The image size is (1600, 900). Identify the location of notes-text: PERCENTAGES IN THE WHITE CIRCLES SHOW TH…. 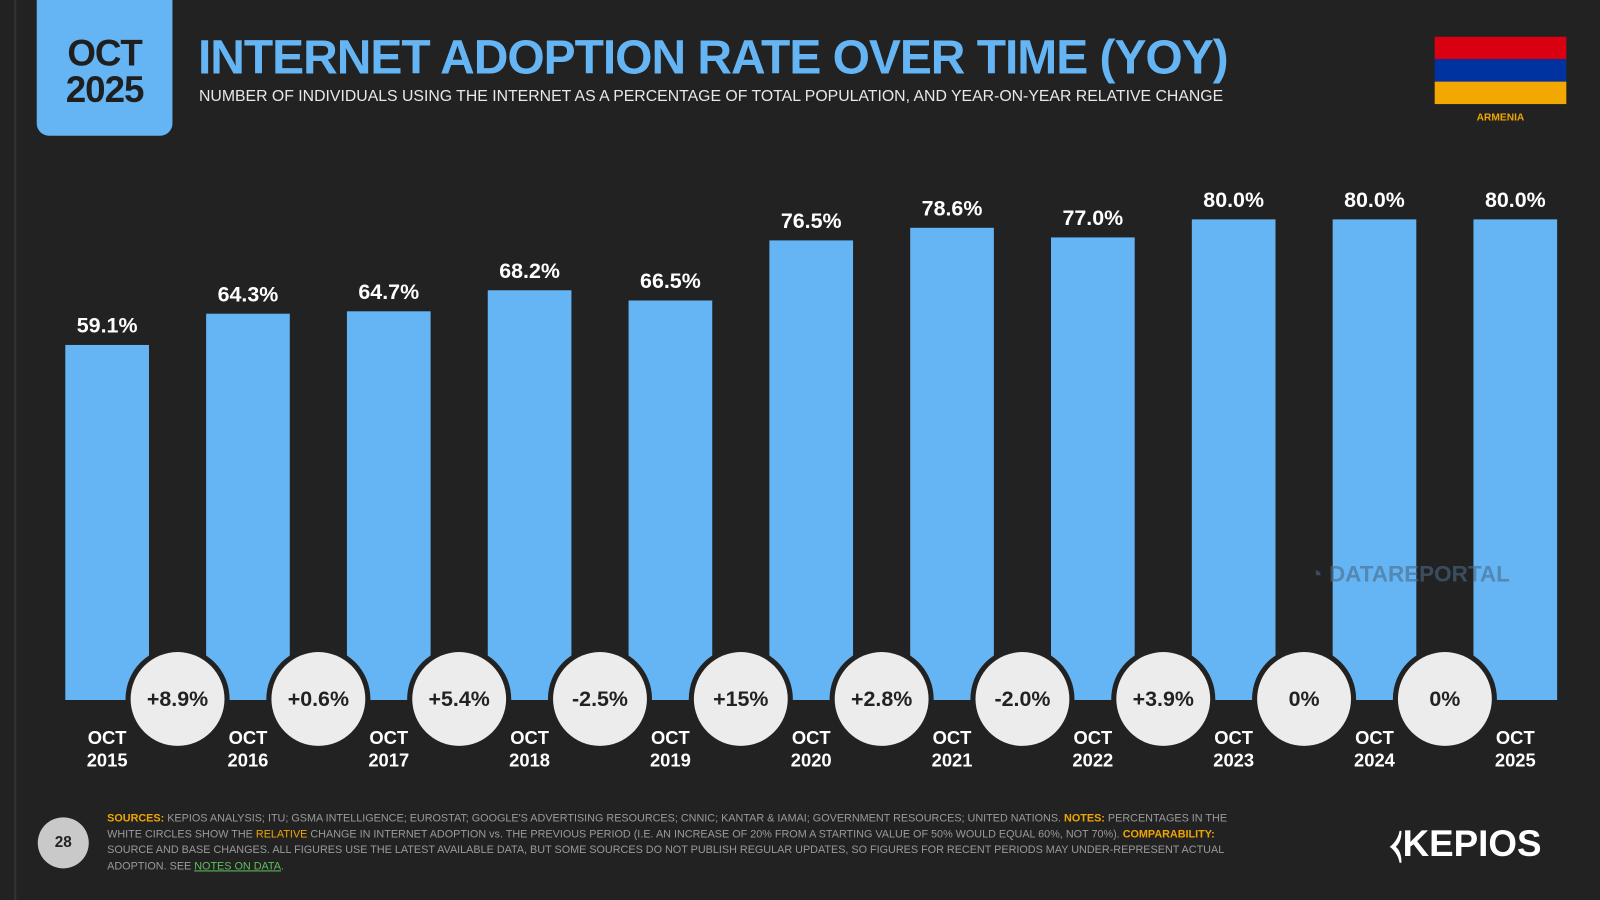
(667, 826).